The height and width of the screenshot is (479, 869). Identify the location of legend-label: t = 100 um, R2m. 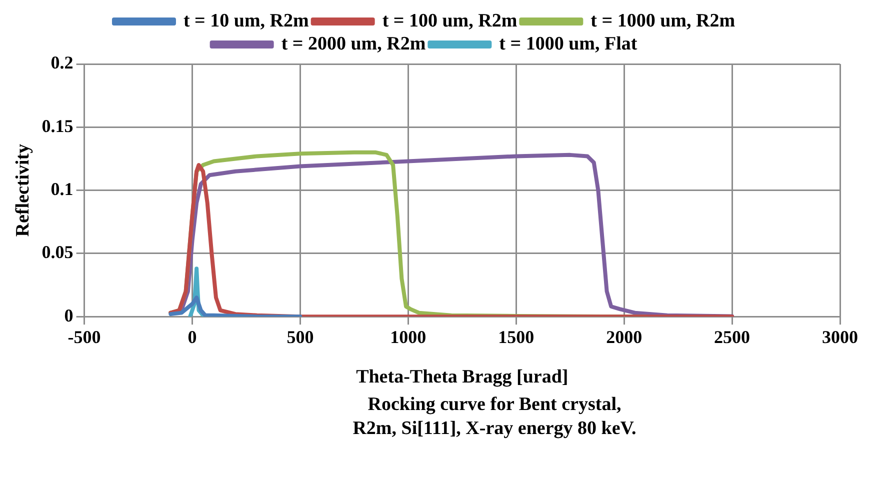
(450, 21).